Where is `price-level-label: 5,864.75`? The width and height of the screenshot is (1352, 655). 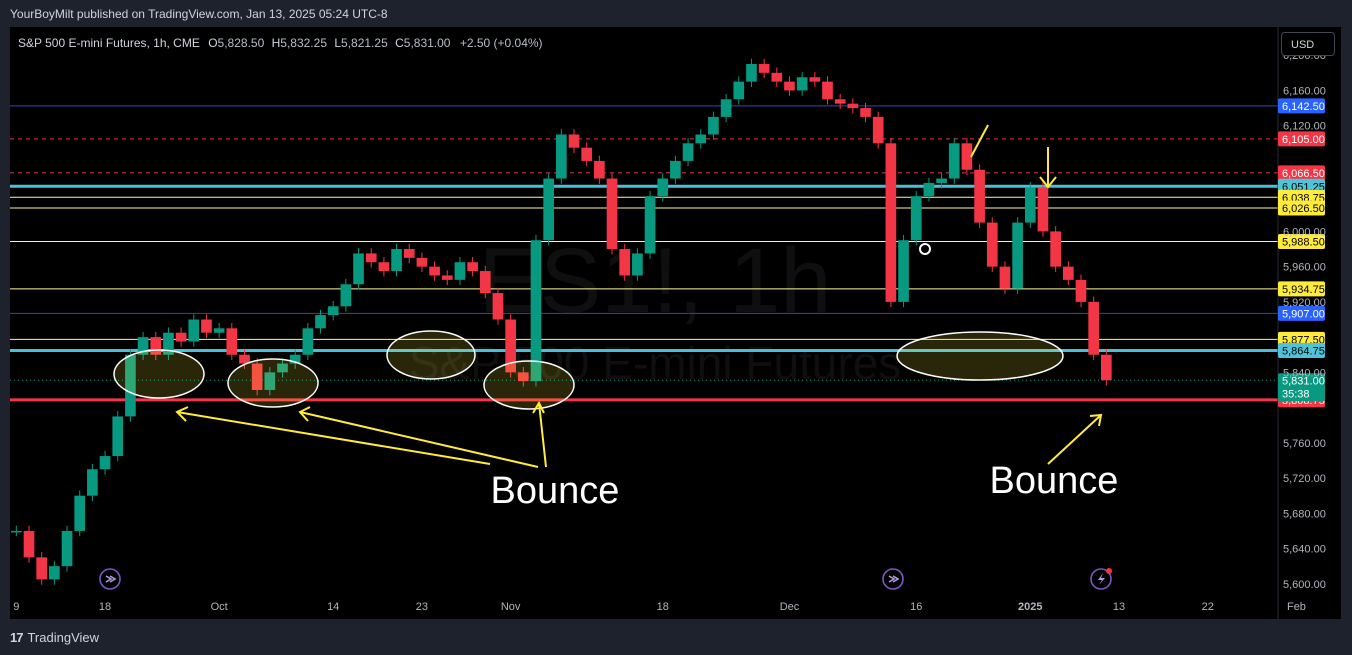 price-level-label: 5,864.75 is located at coordinates (1301, 351).